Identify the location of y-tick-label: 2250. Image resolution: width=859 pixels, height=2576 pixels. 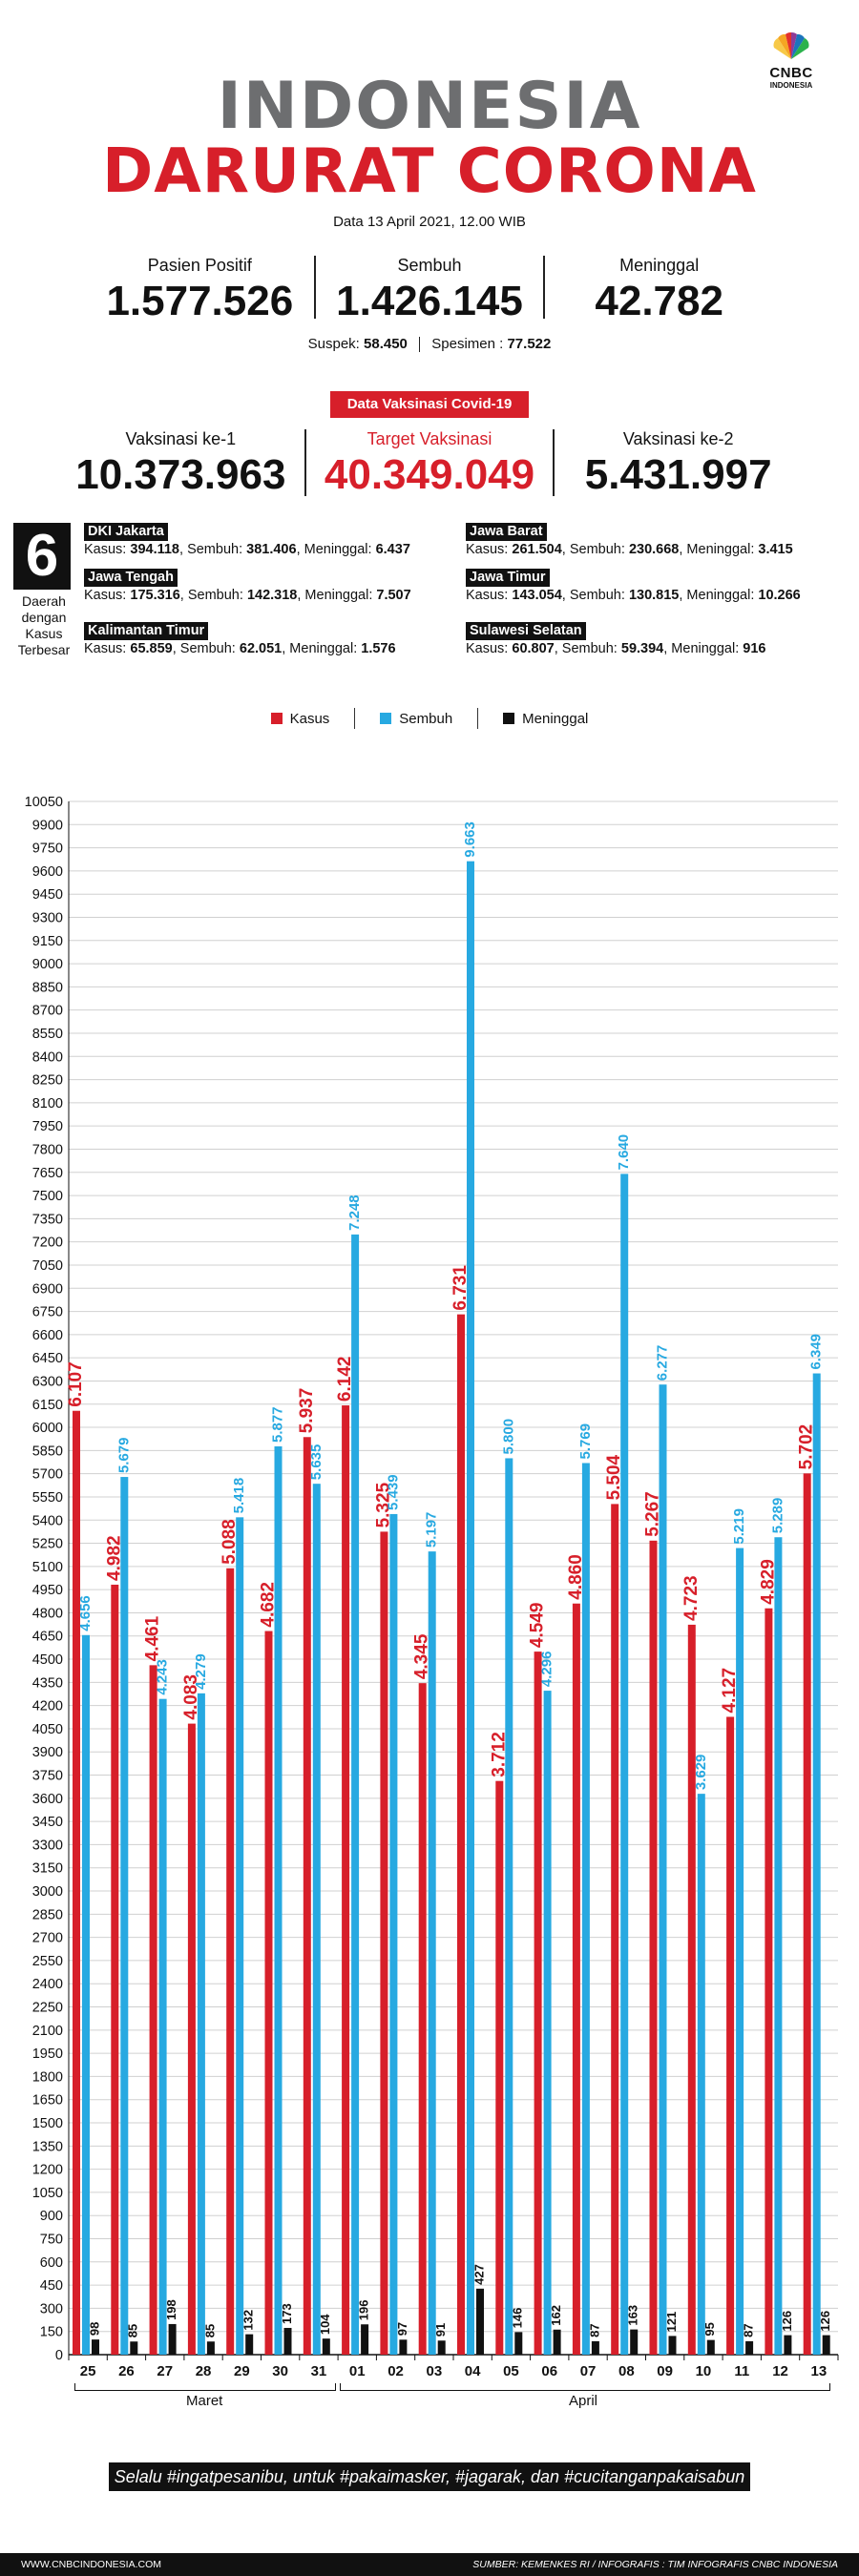
(47, 2008).